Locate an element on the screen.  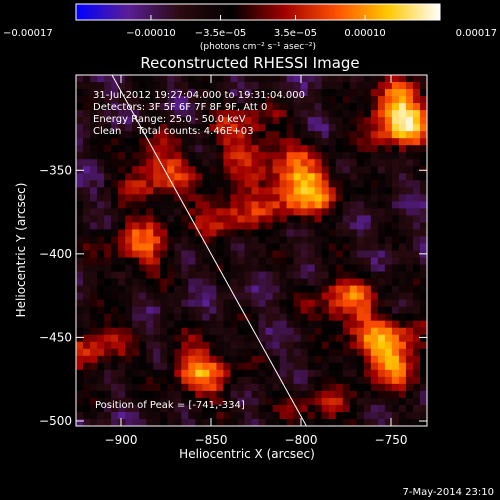
y-tick-label: −500 is located at coordinates (55, 421).